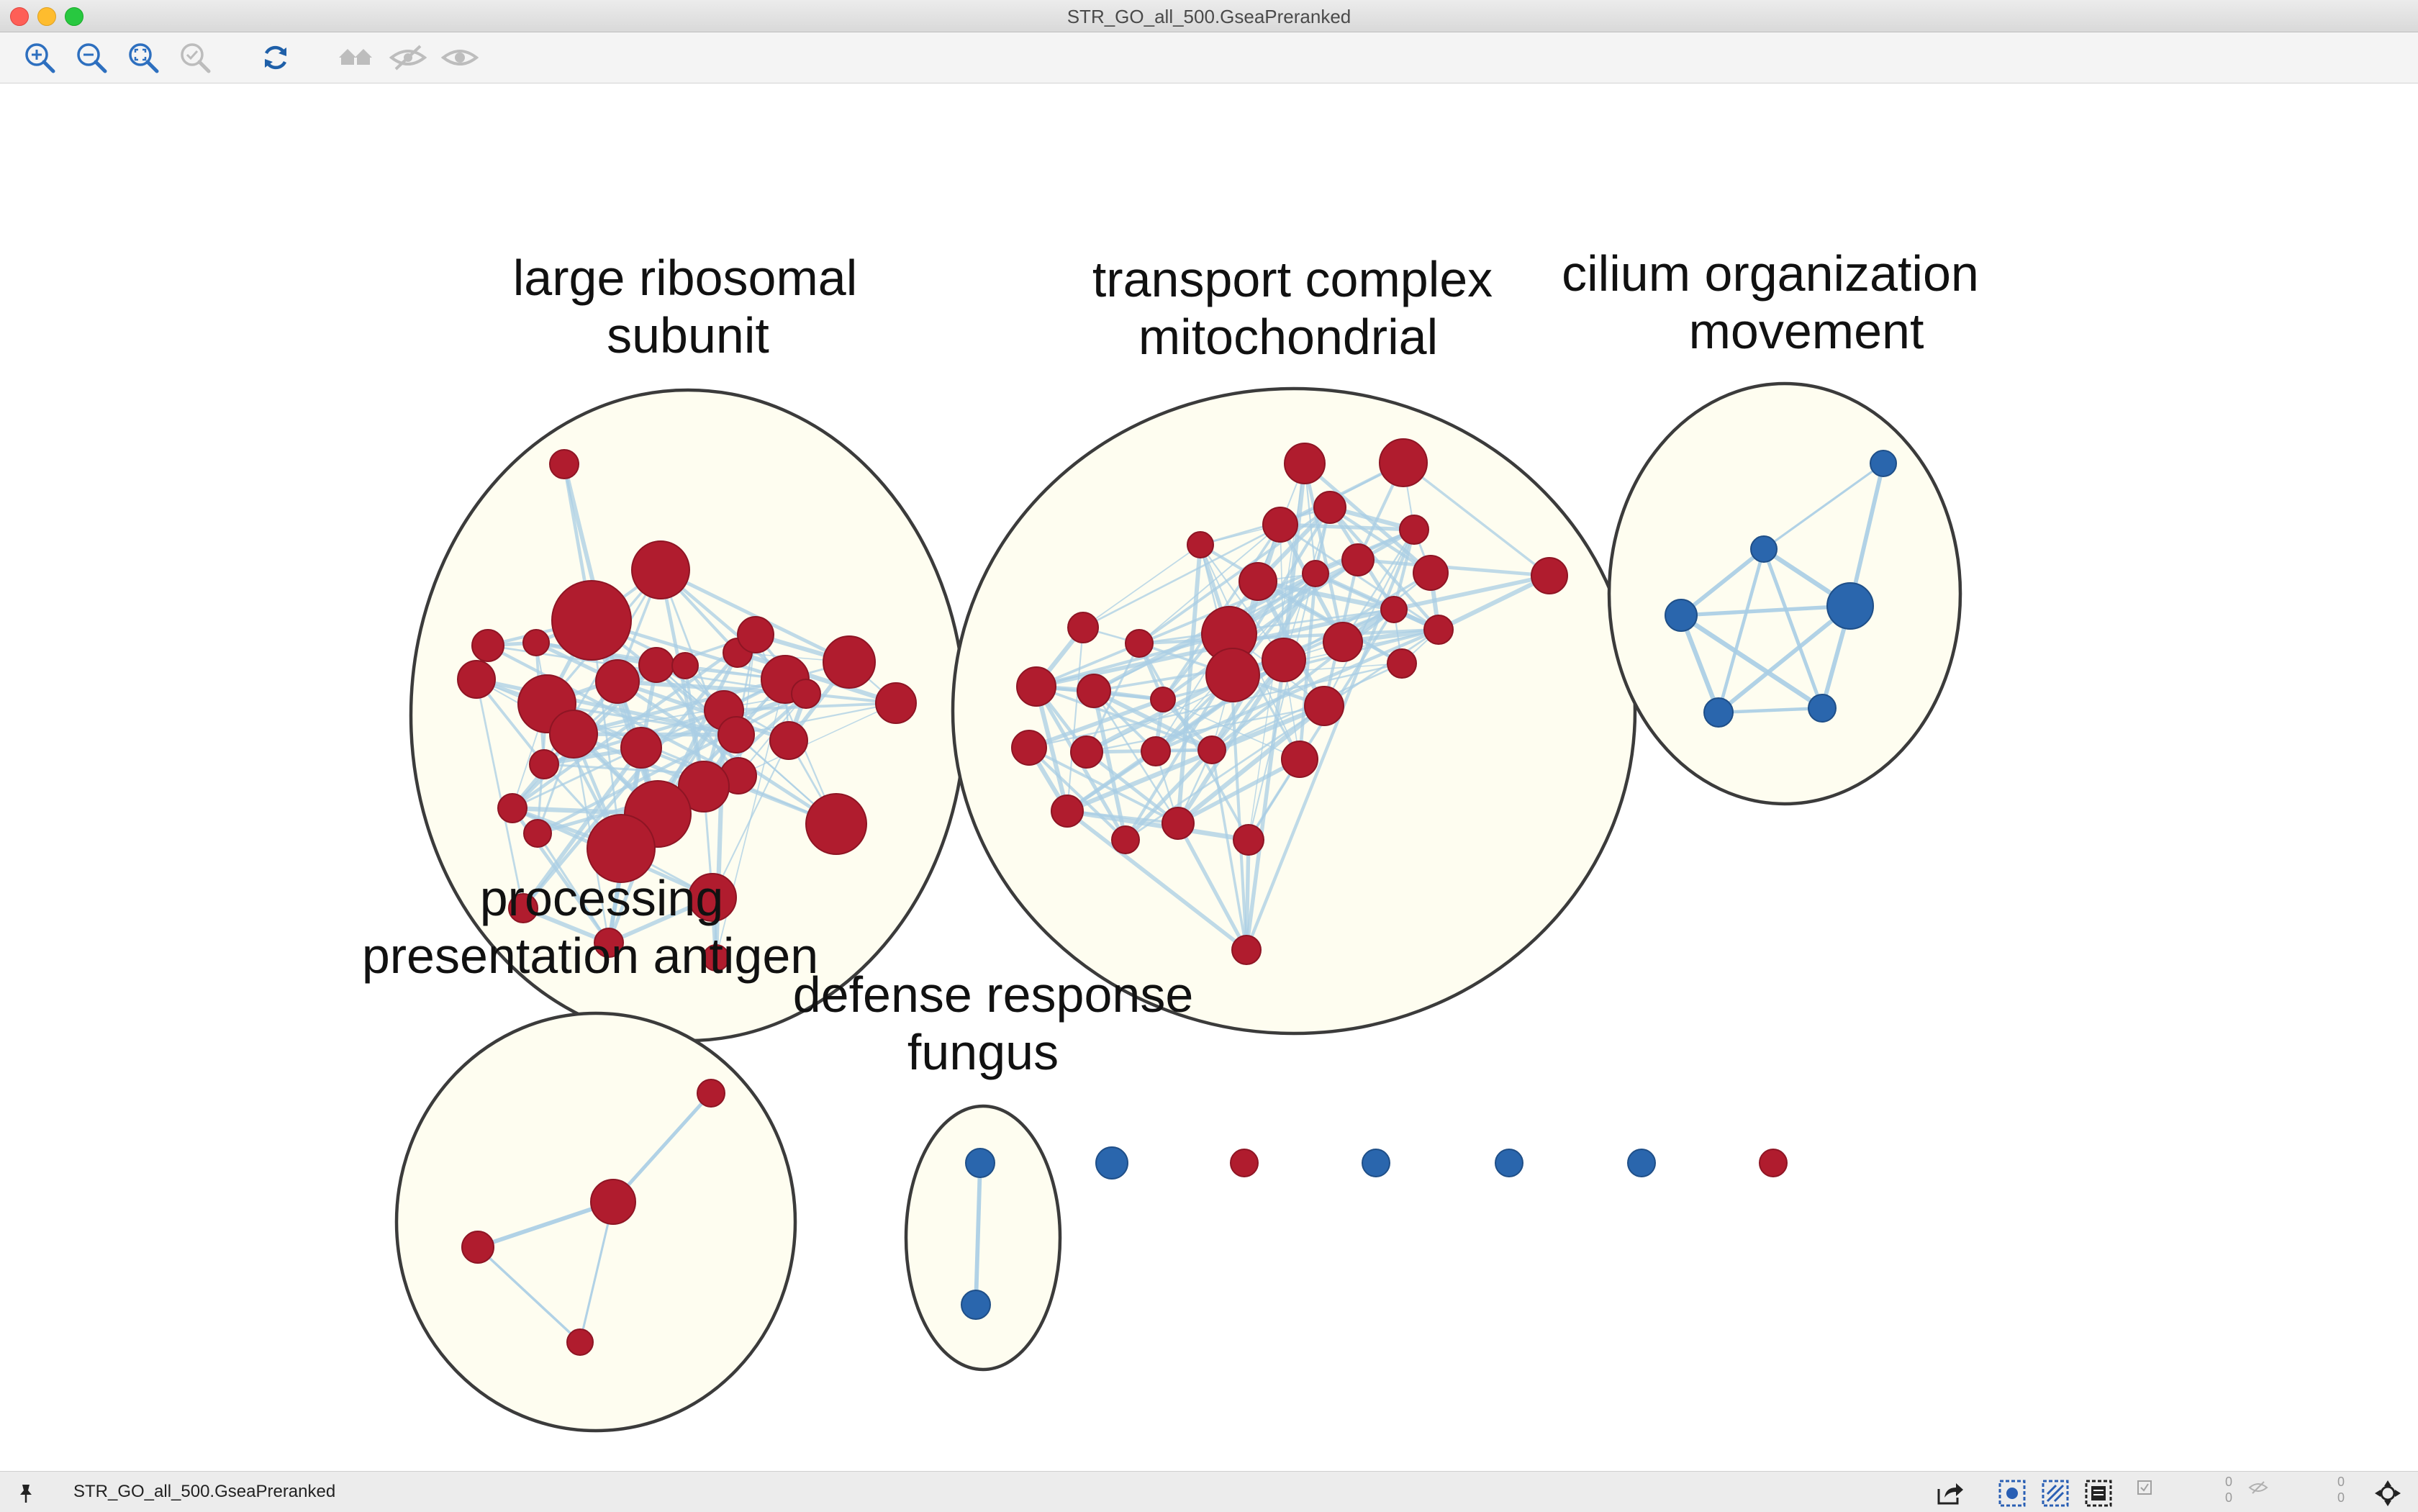 Image resolution: width=2418 pixels, height=1512 pixels. Describe the element at coordinates (143, 58) in the screenshot. I see `zoom-fit-button` at that location.